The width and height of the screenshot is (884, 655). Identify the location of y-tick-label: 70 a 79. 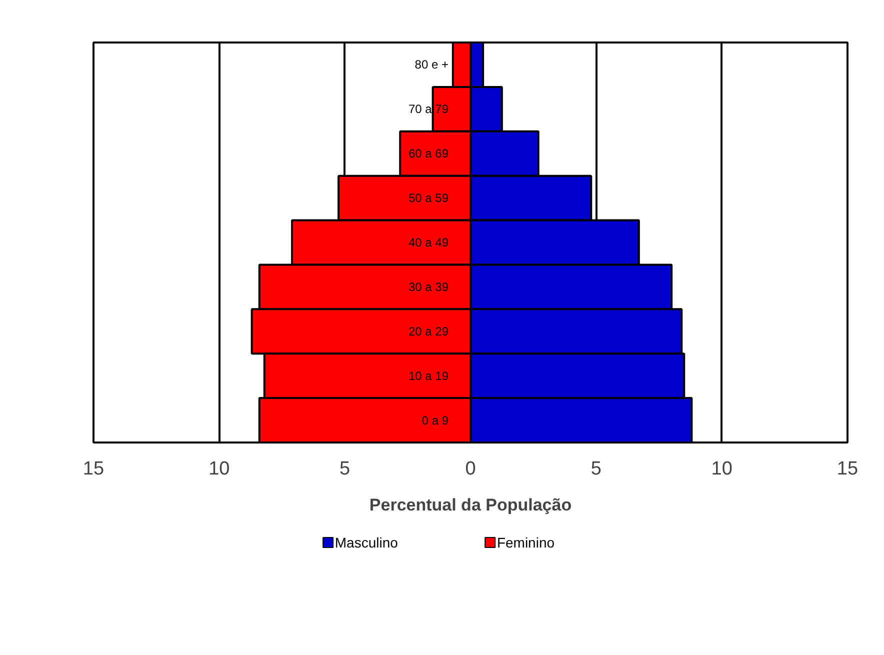
(428, 109).